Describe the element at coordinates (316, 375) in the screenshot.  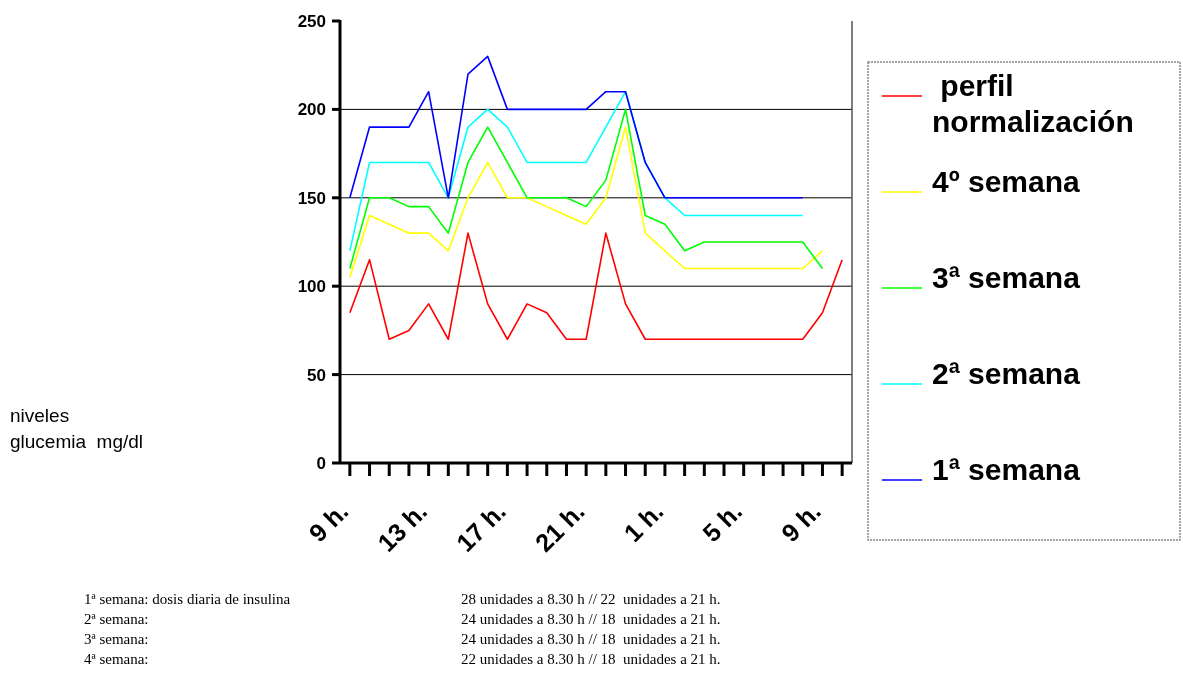
I see `y-tick-label: 50` at that location.